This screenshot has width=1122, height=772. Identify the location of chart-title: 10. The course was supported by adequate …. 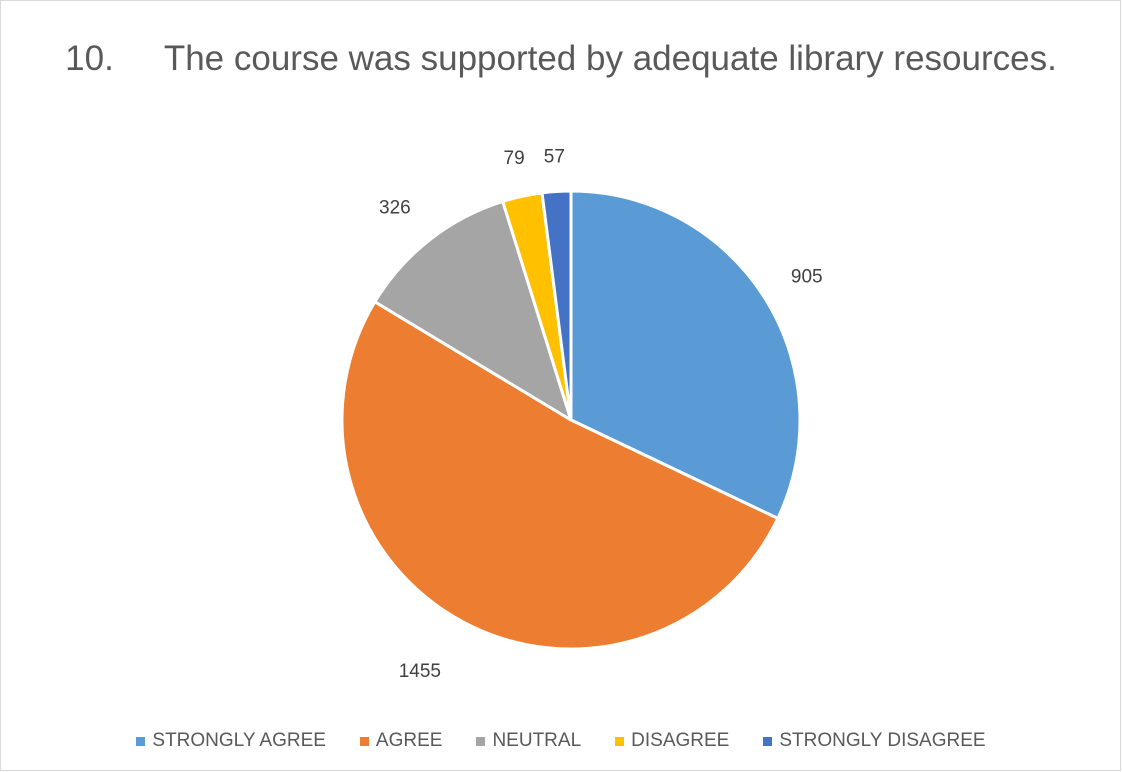
(561, 59).